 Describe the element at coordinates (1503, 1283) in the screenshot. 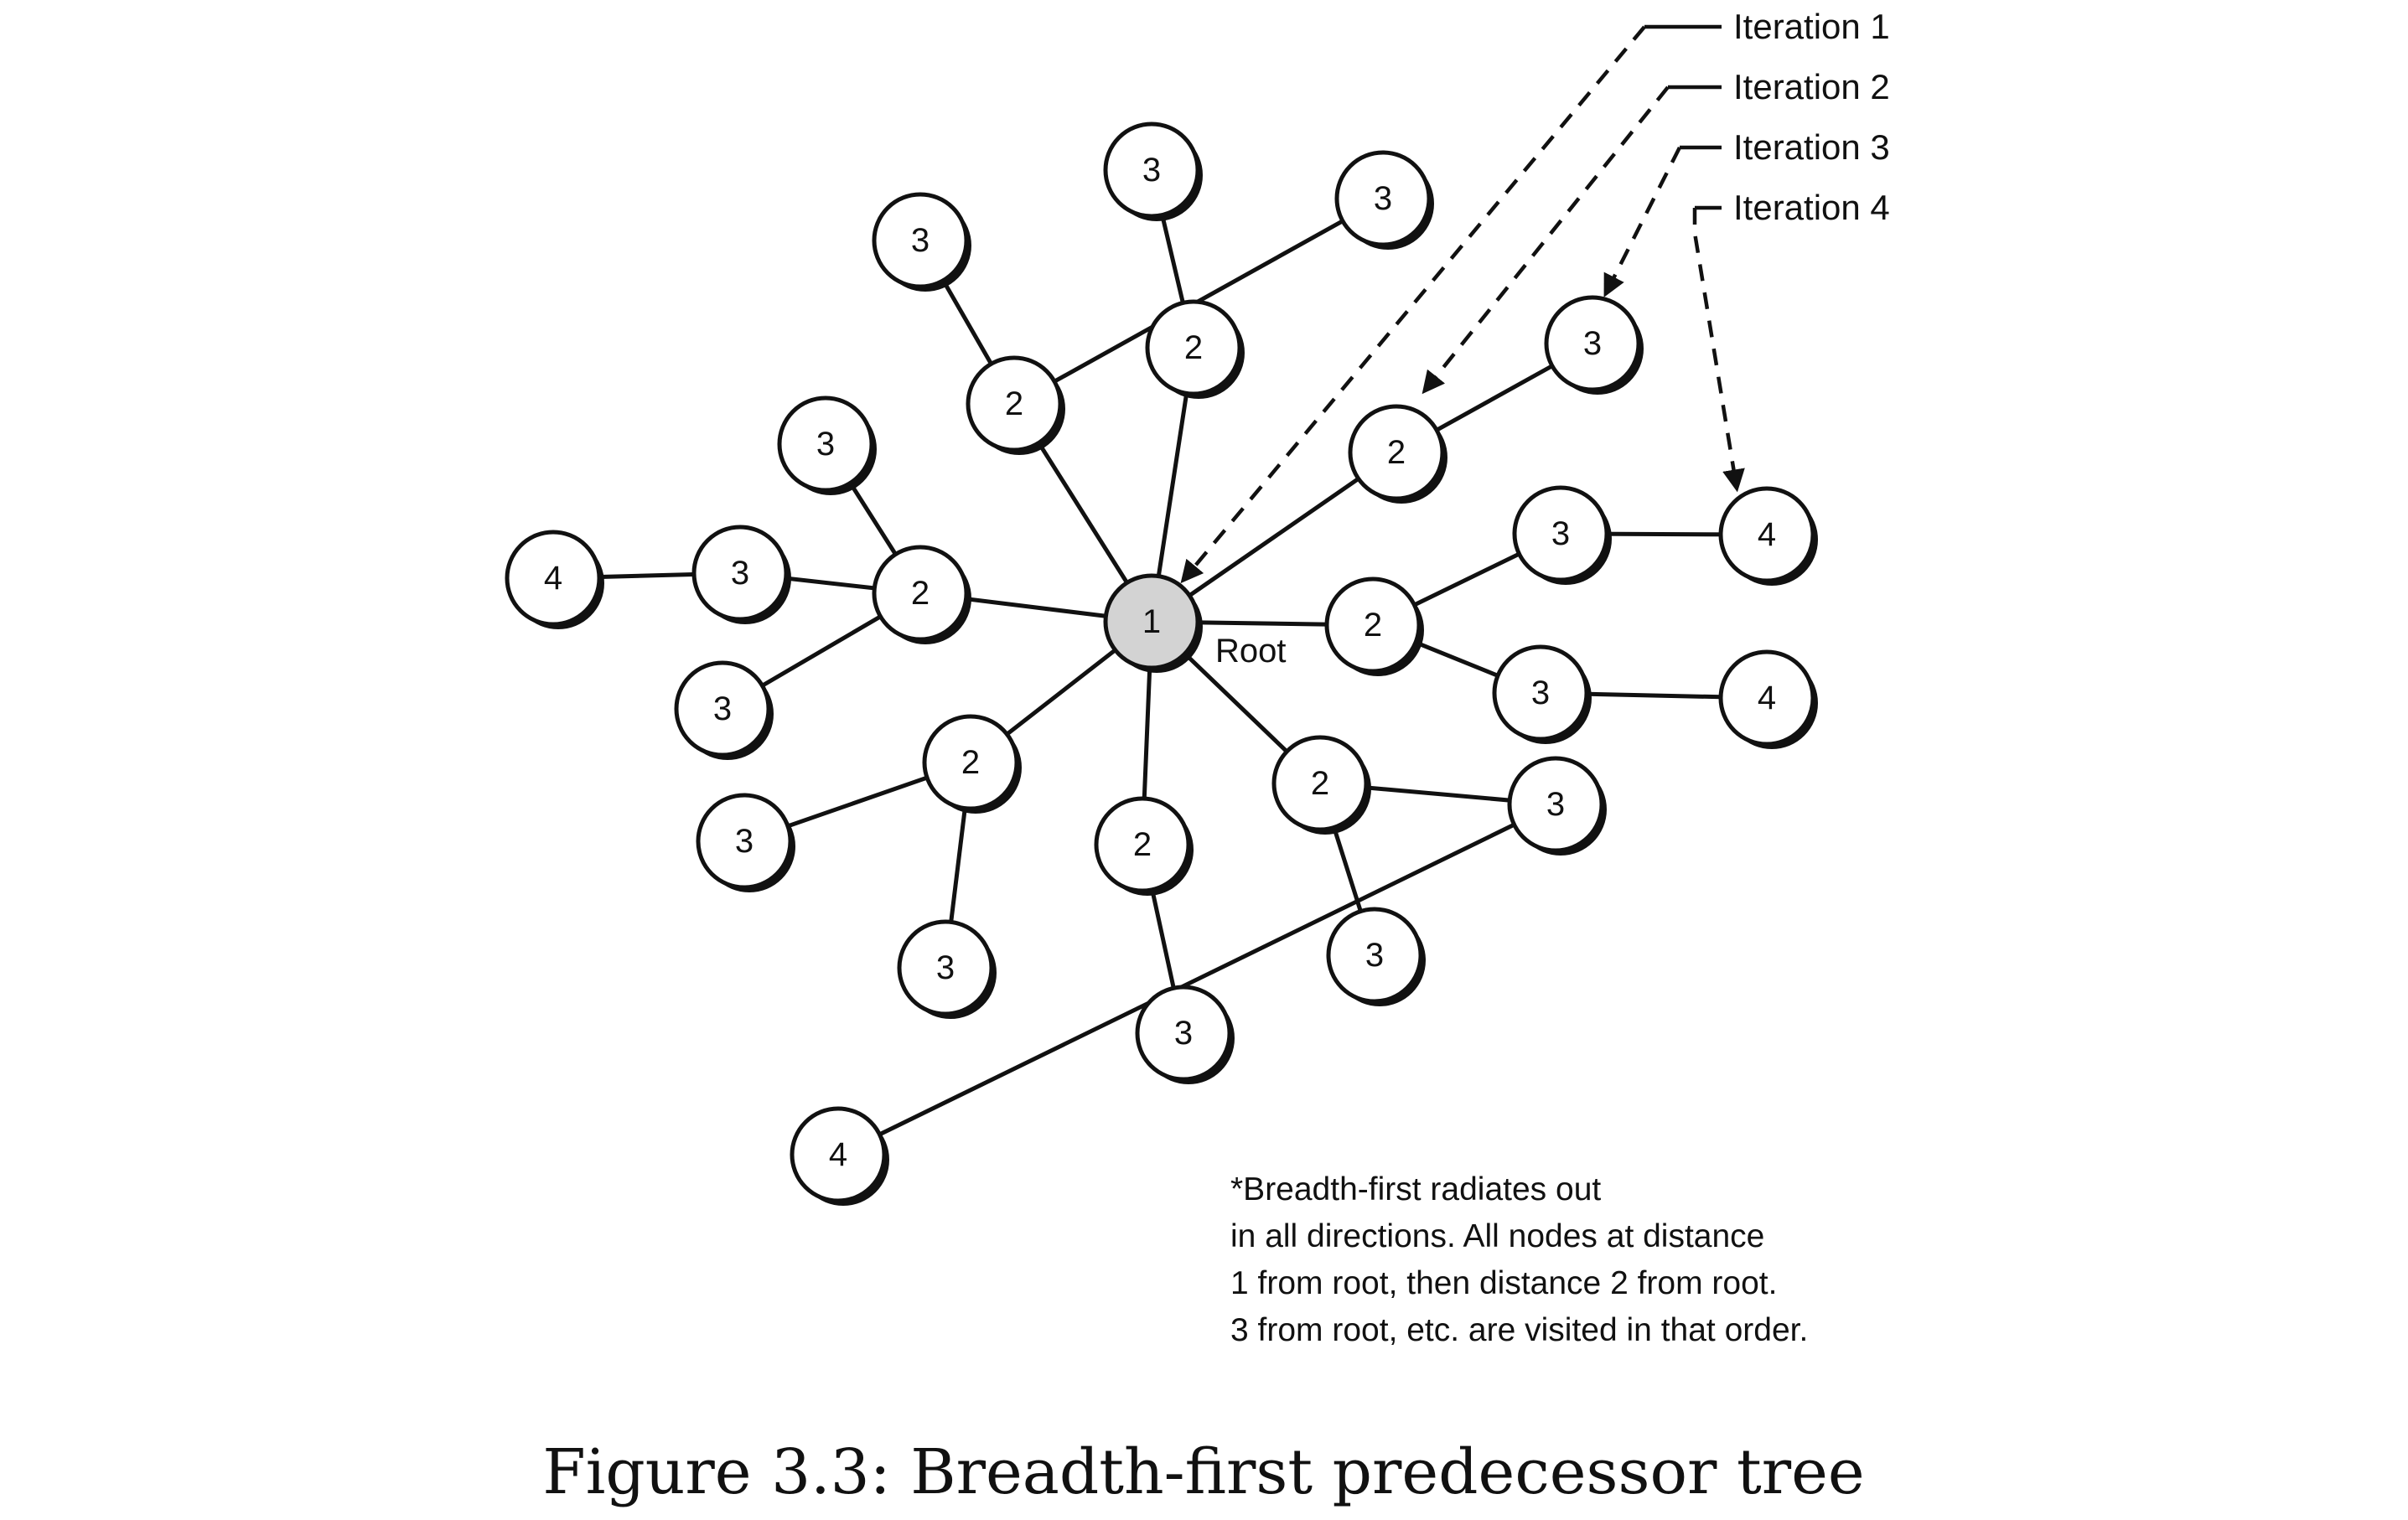

I see `note-line: 1 from root, then distance 2 from root.` at that location.